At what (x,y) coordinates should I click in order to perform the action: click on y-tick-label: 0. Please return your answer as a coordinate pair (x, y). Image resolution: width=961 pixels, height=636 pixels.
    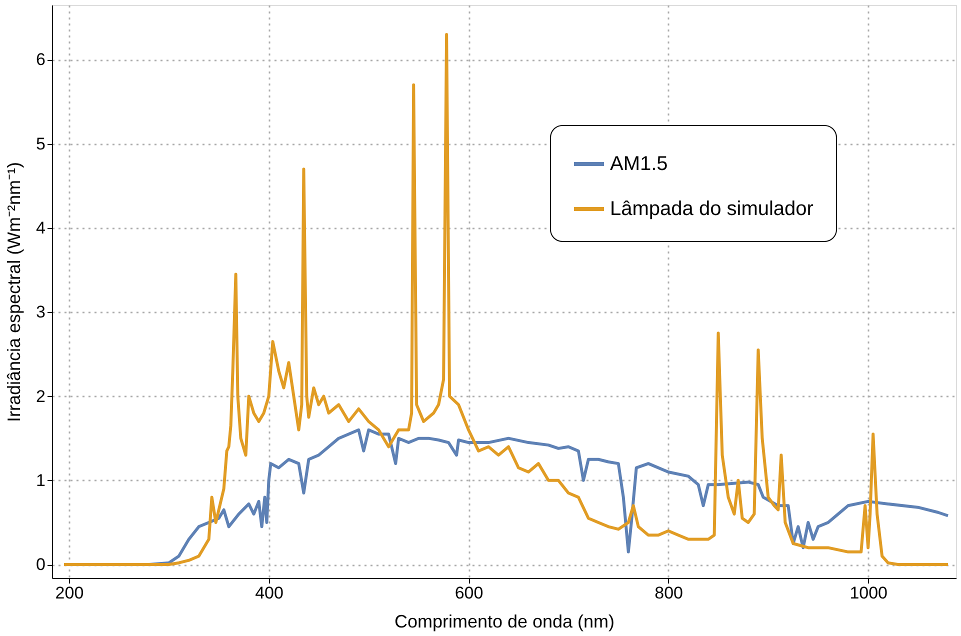
    Looking at the image, I should click on (41, 564).